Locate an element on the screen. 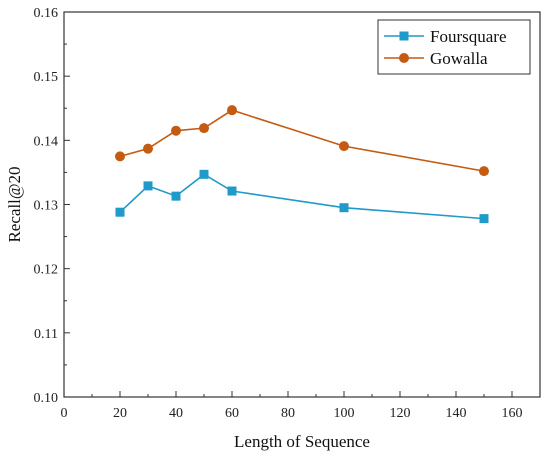 The width and height of the screenshot is (550, 461). series-gowalla is located at coordinates (302, 141).